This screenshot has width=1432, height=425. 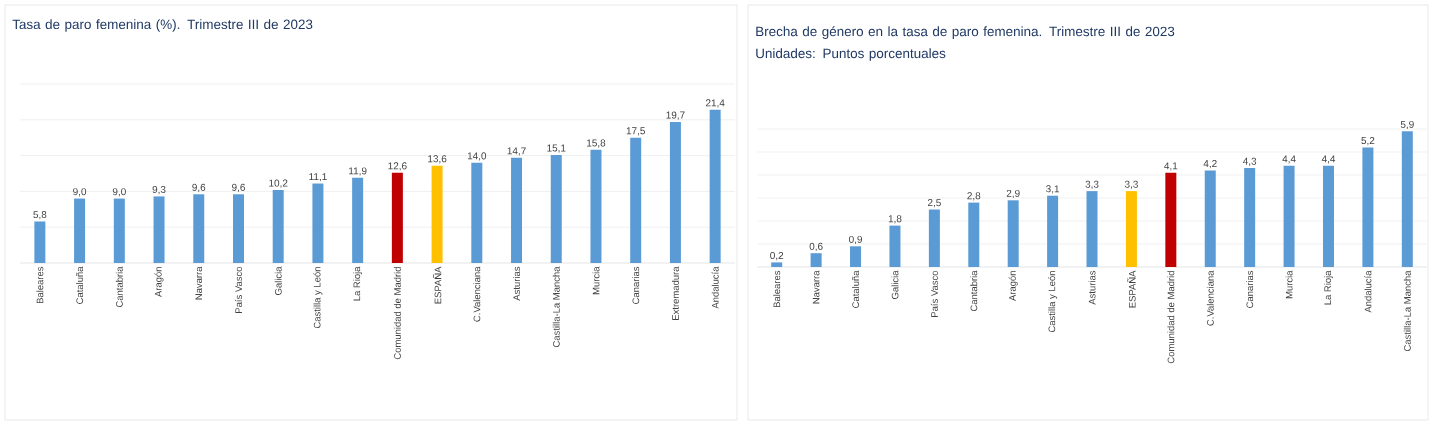 What do you see at coordinates (162, 25) in the screenshot?
I see `chart-title: Tasa de paro femenina (%). Trimestre III de 2023` at bounding box center [162, 25].